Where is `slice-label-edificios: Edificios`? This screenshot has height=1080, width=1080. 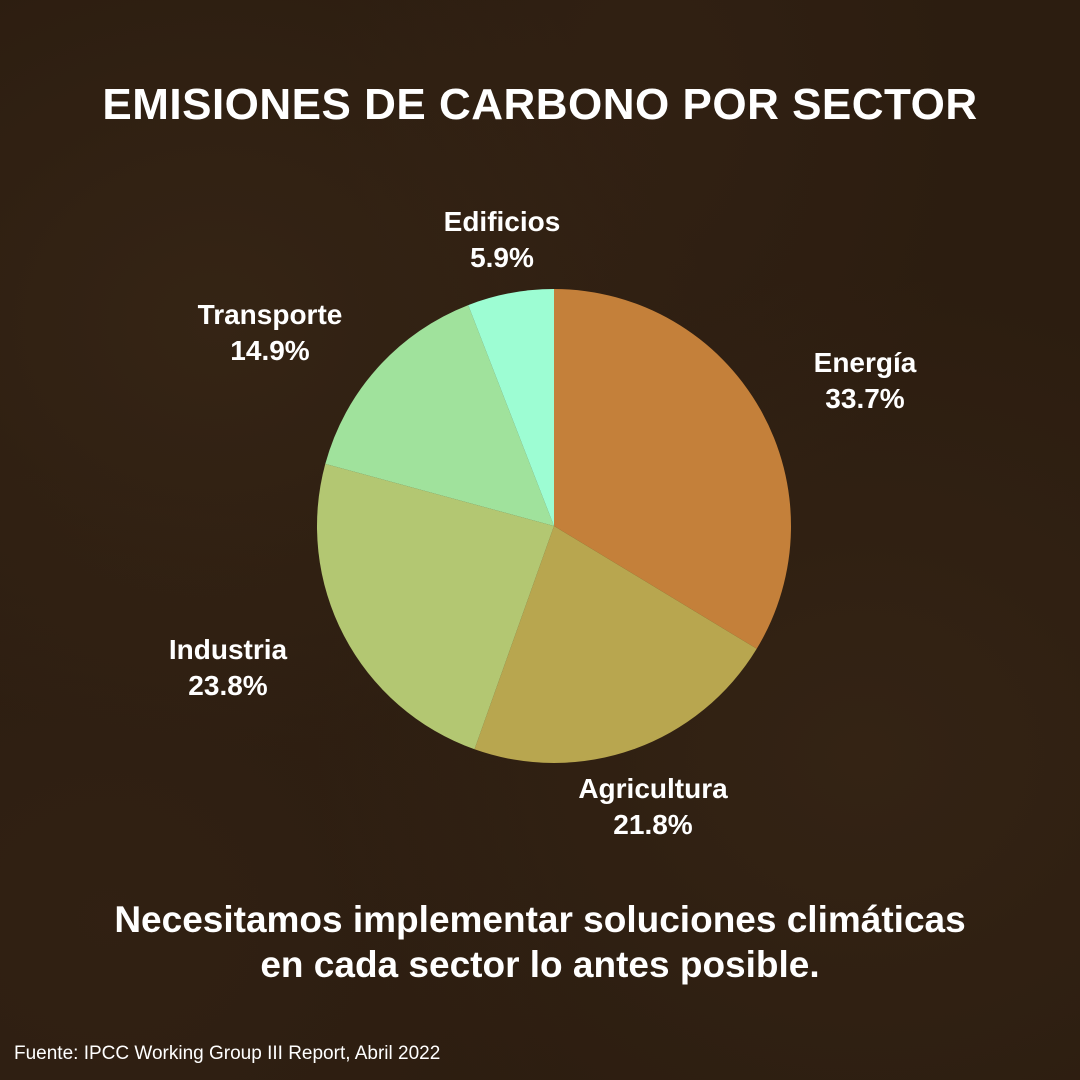
slice-label-edificios: Edificios is located at coordinates (502, 221).